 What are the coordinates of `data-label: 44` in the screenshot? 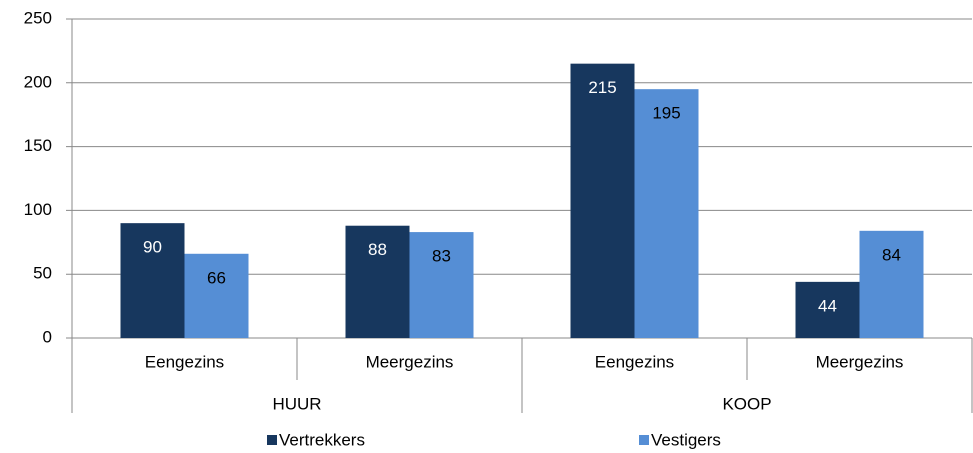 It's located at (827, 305).